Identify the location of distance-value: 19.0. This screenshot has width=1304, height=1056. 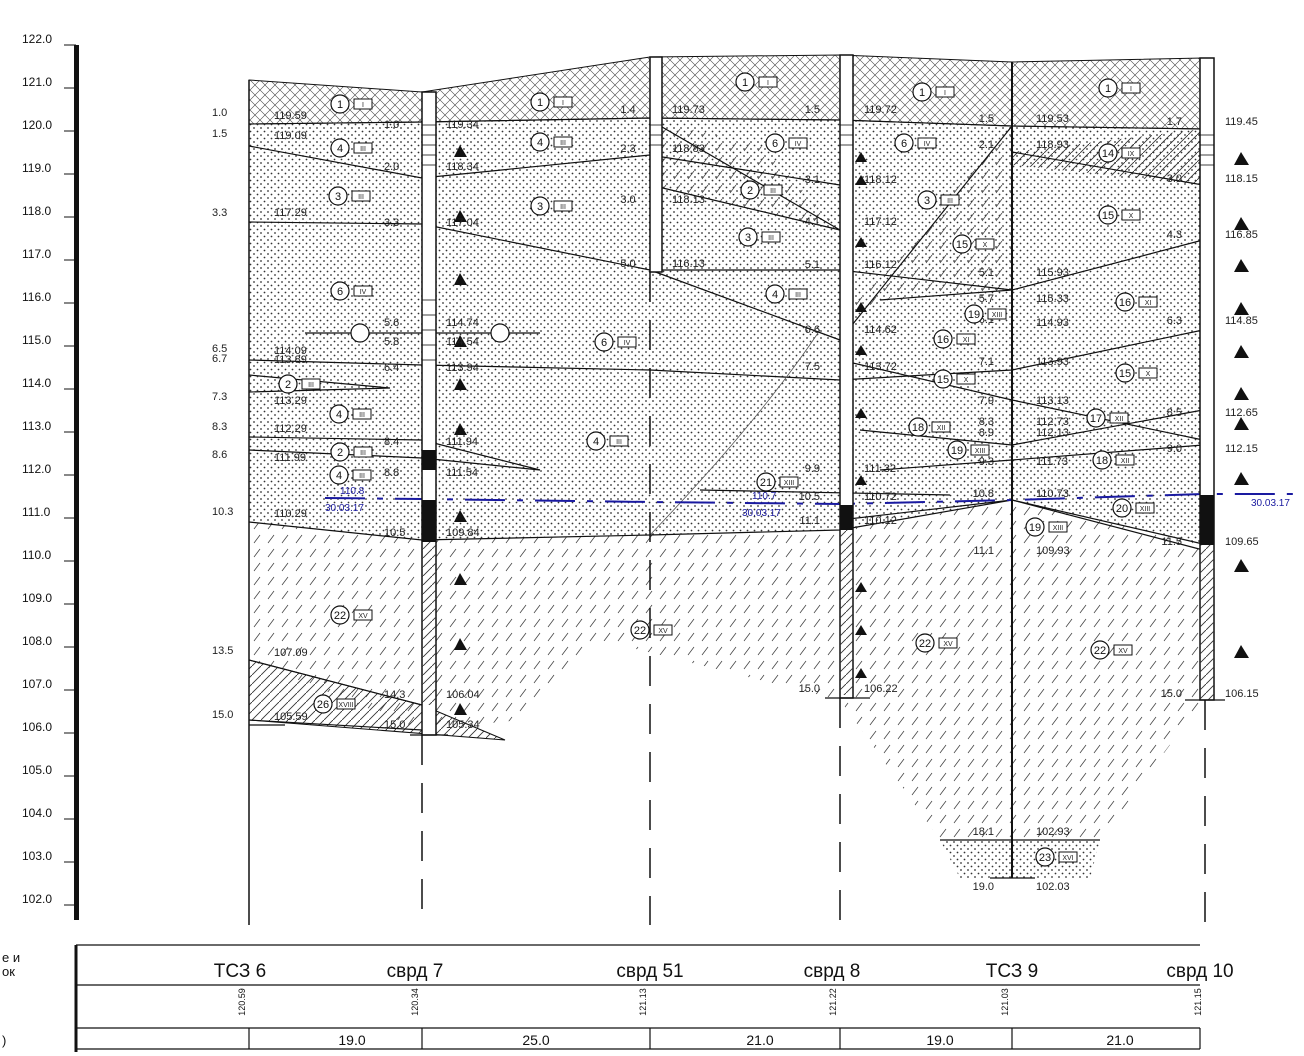
(351, 1040).